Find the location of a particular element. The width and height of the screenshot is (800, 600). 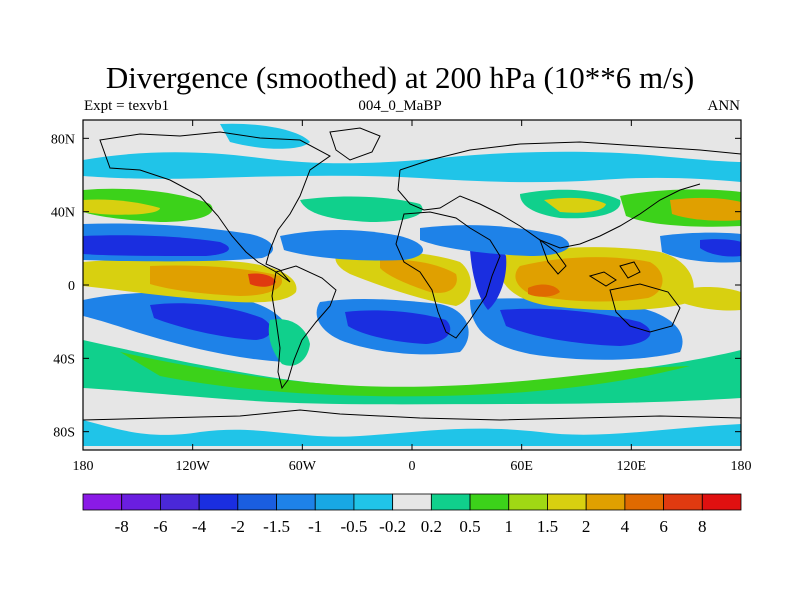

colorbar-label: -6 is located at coordinates (160, 526).